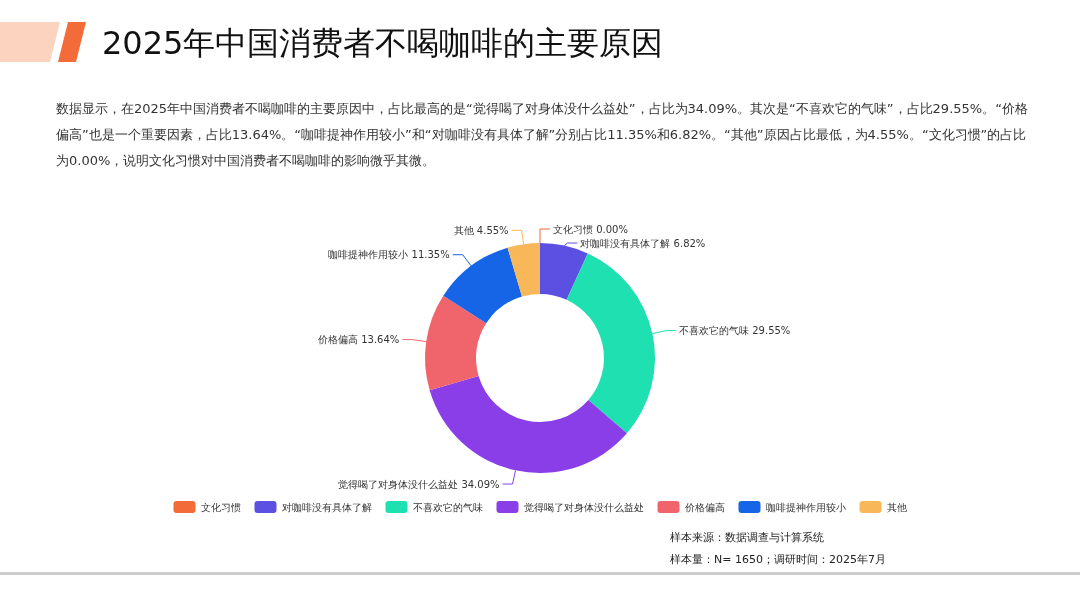  I want to click on category-label: 咖啡提神作用较小 11.35%, so click(389, 255).